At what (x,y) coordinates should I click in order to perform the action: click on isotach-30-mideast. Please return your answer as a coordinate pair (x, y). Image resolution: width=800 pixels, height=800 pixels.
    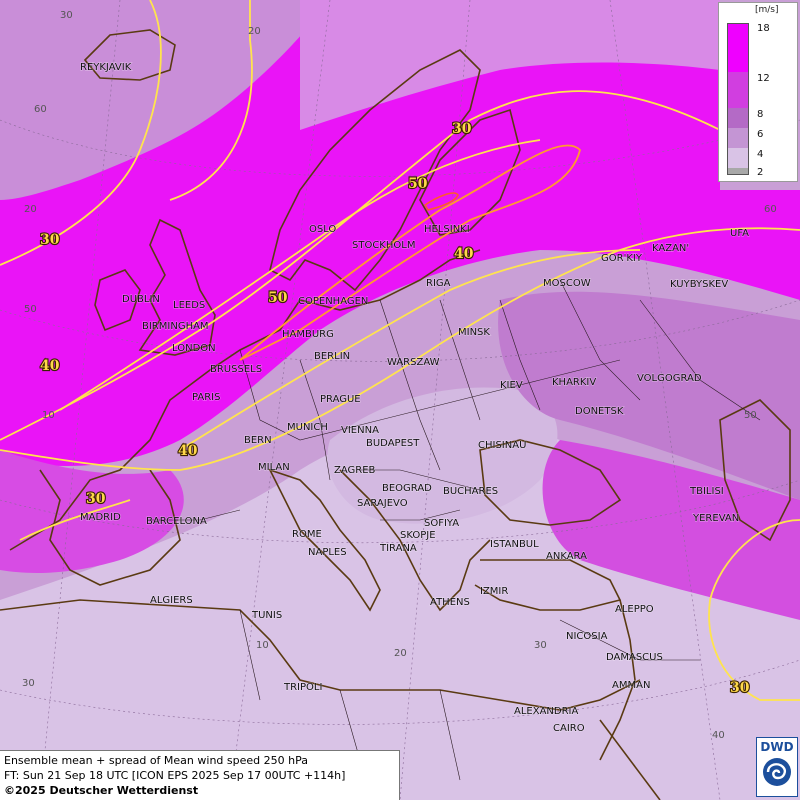
    Looking at the image, I should click on (754, 610).